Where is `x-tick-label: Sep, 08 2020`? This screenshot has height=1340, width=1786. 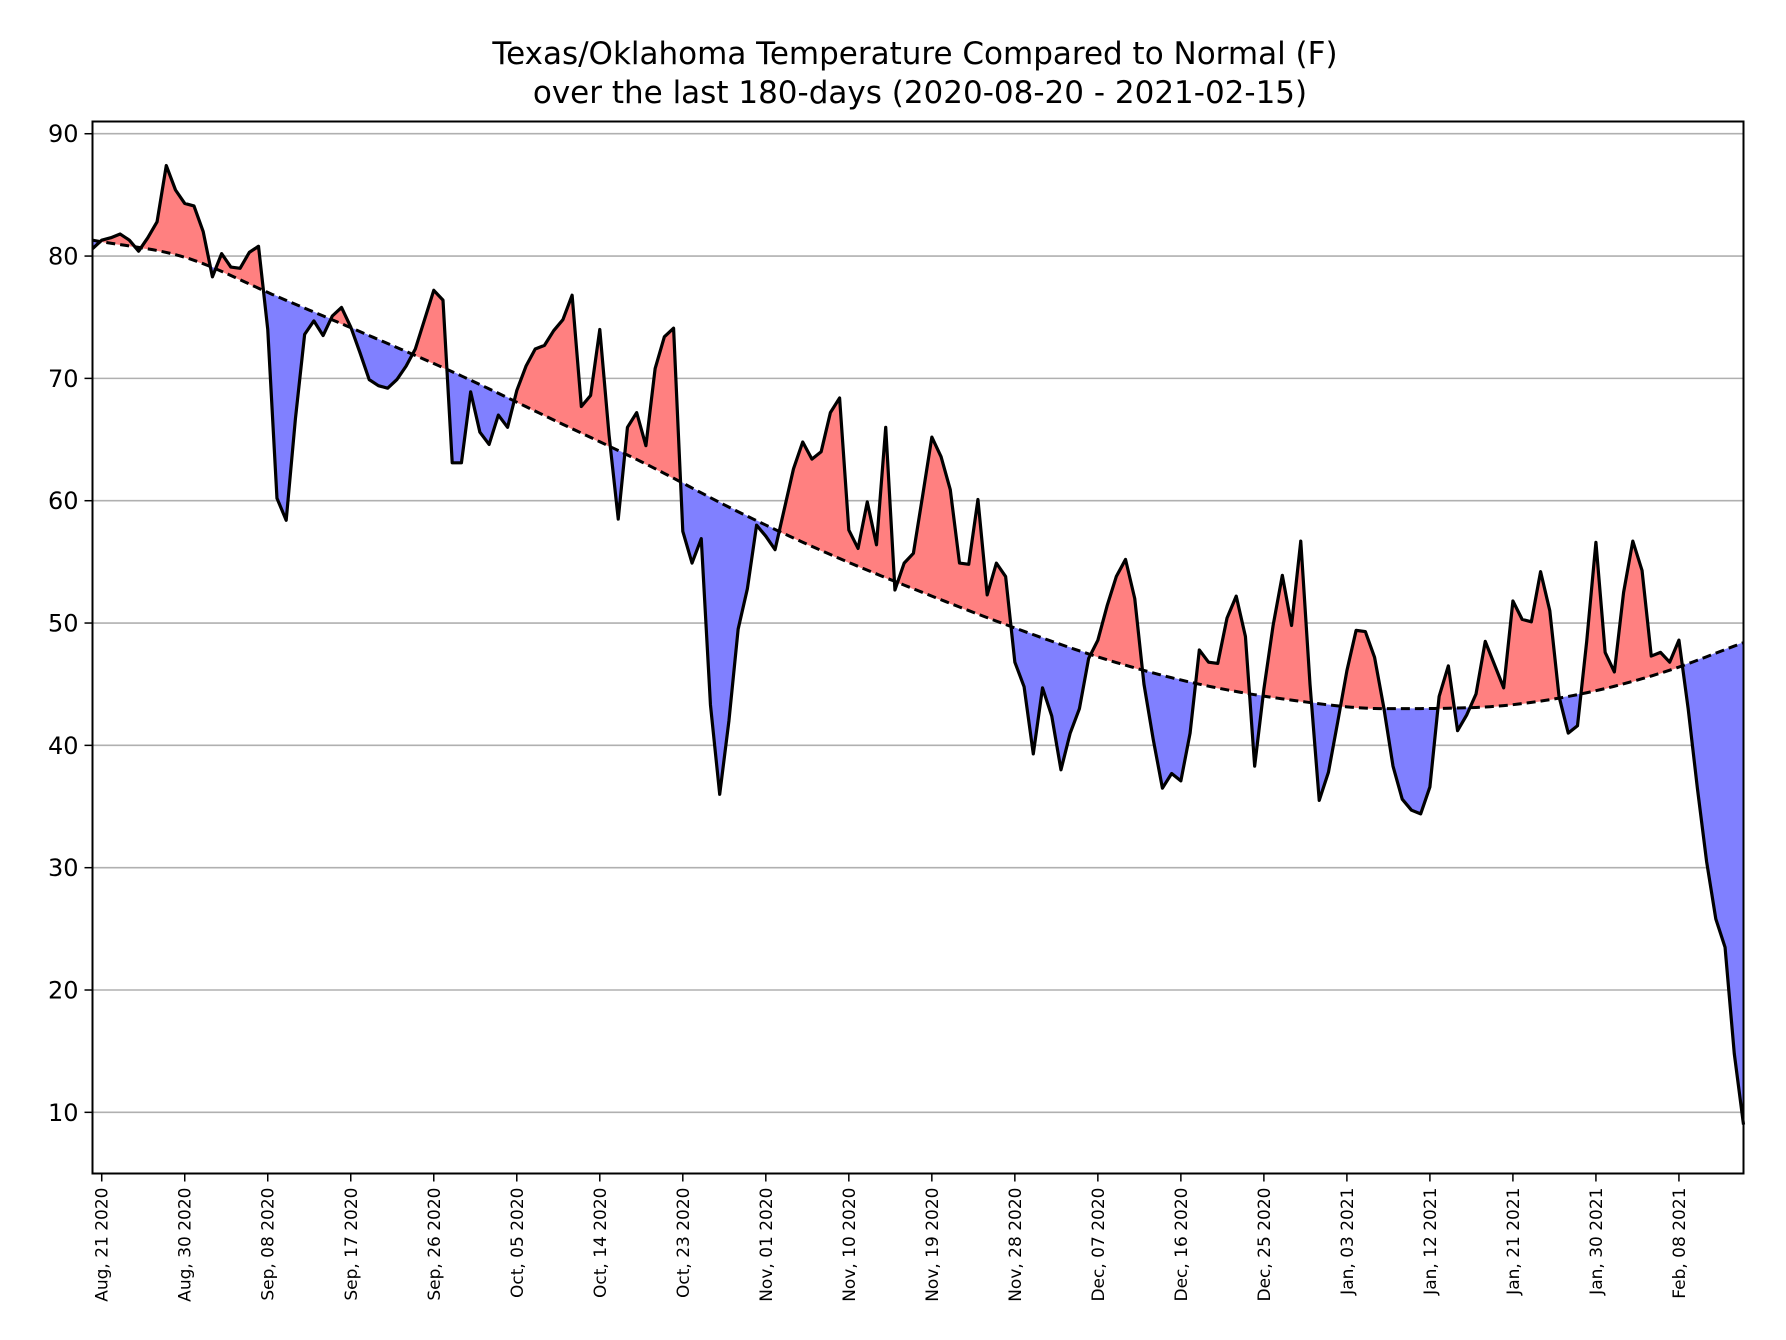
x-tick-label: Sep, 08 2020 is located at coordinates (269, 1244).